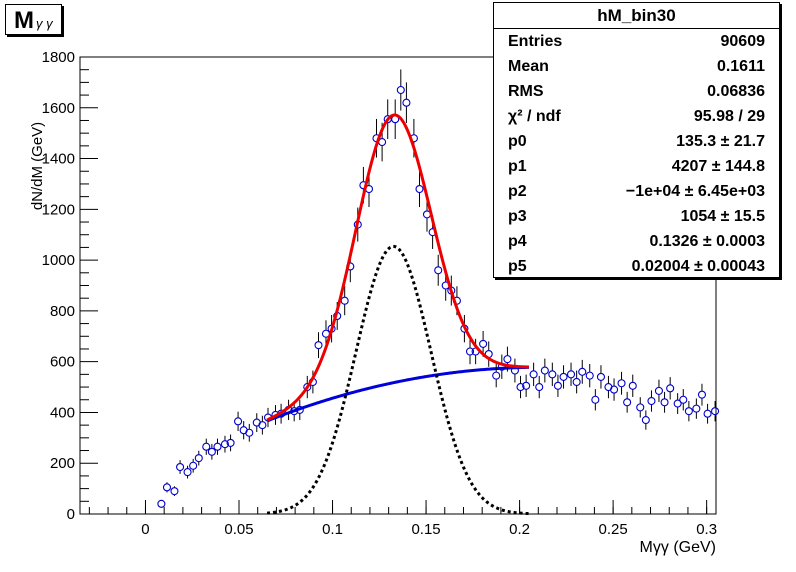 This screenshot has height=572, width=796. Describe the element at coordinates (636, 141) in the screenshot. I see `stats-row: p0 135.3 ± 21.7` at that location.